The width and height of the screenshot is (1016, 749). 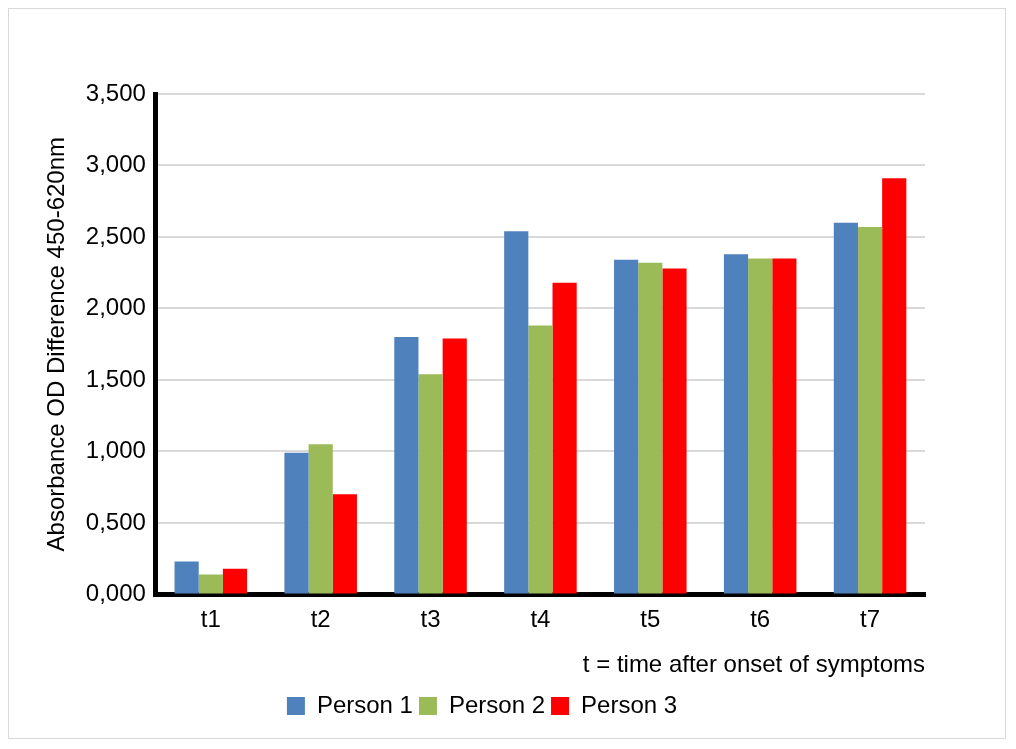 What do you see at coordinates (870, 619) in the screenshot?
I see `x-tick-label: t7` at bounding box center [870, 619].